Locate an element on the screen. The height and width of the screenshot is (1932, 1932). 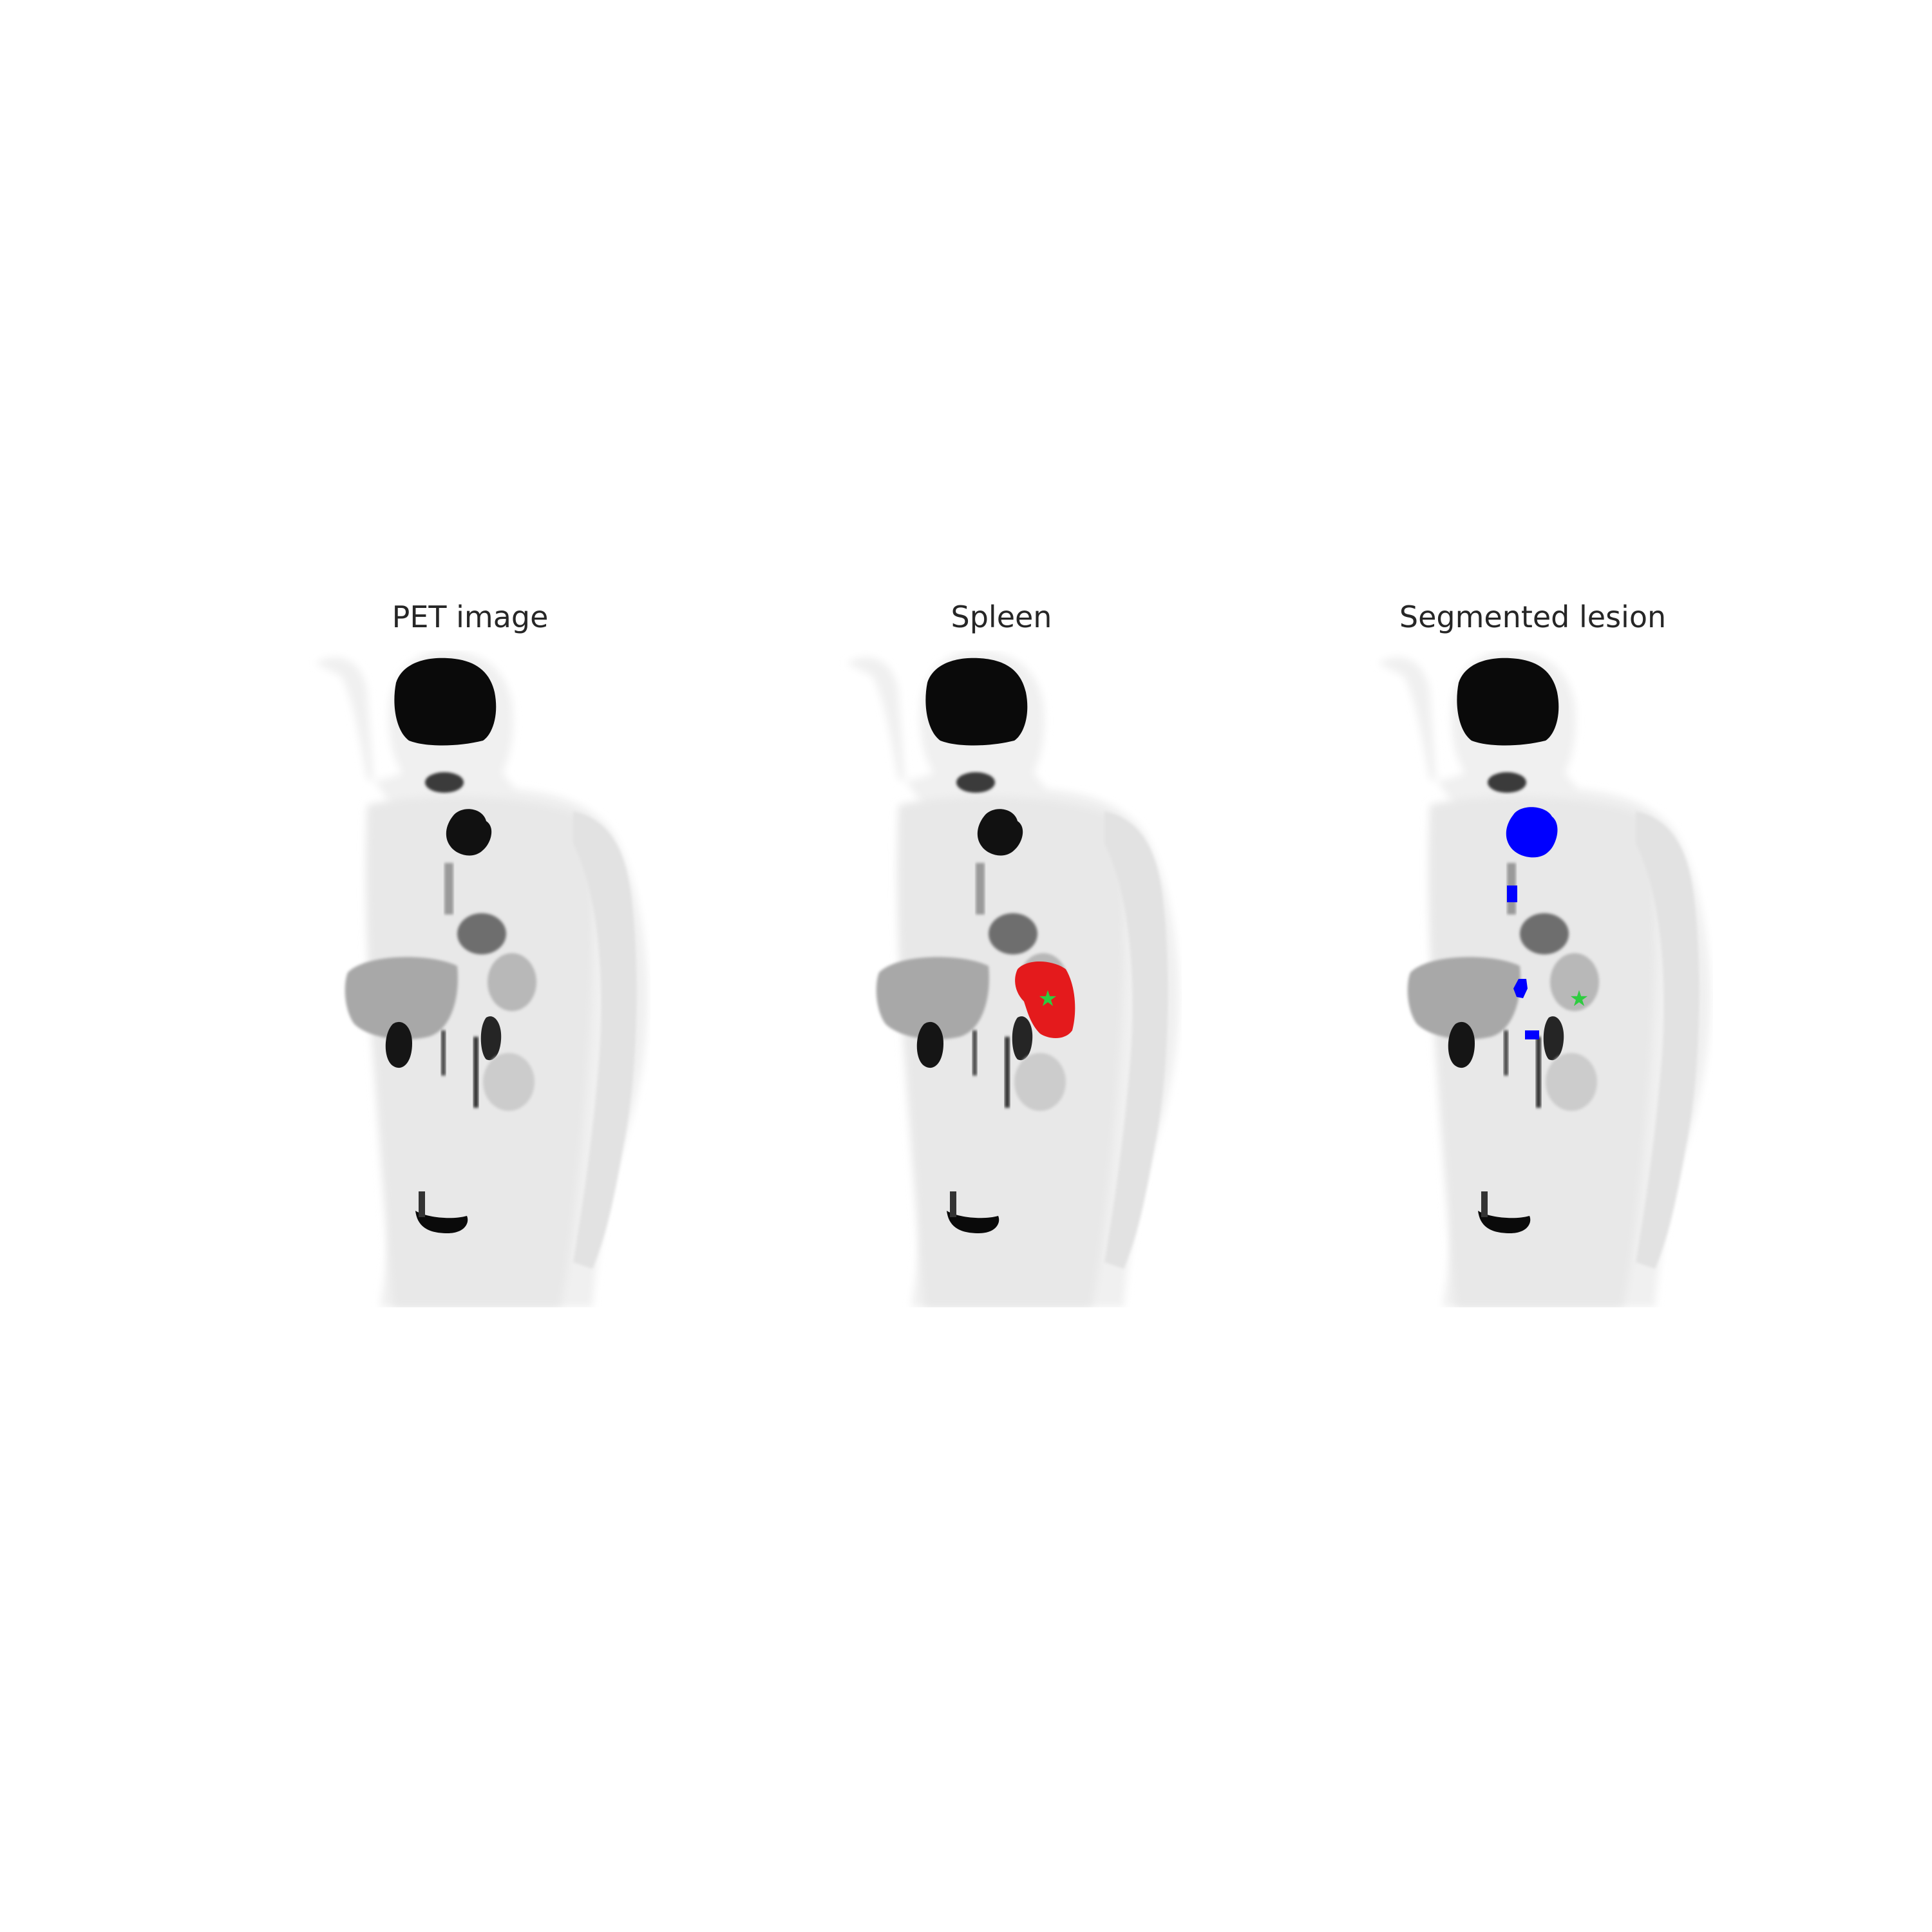
panel-pet-image: PET image is located at coordinates (470, 953).